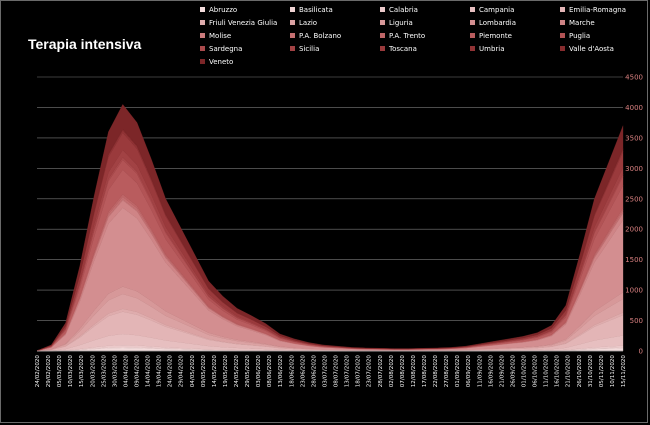  Describe the element at coordinates (403, 49) in the screenshot. I see `legend-label: Toscana` at that location.